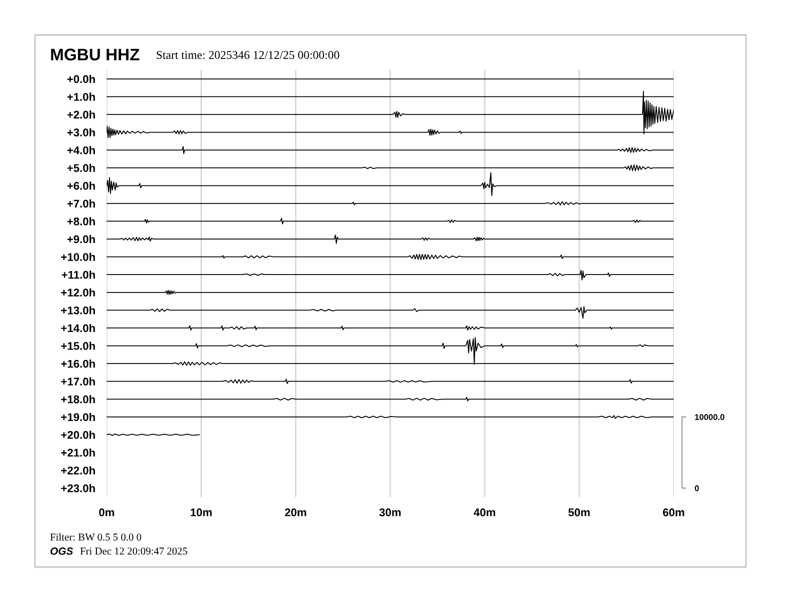 Image resolution: width=792 pixels, height=612 pixels. What do you see at coordinates (78, 274) in the screenshot?
I see `y-tick-label: +11.0h` at bounding box center [78, 274].